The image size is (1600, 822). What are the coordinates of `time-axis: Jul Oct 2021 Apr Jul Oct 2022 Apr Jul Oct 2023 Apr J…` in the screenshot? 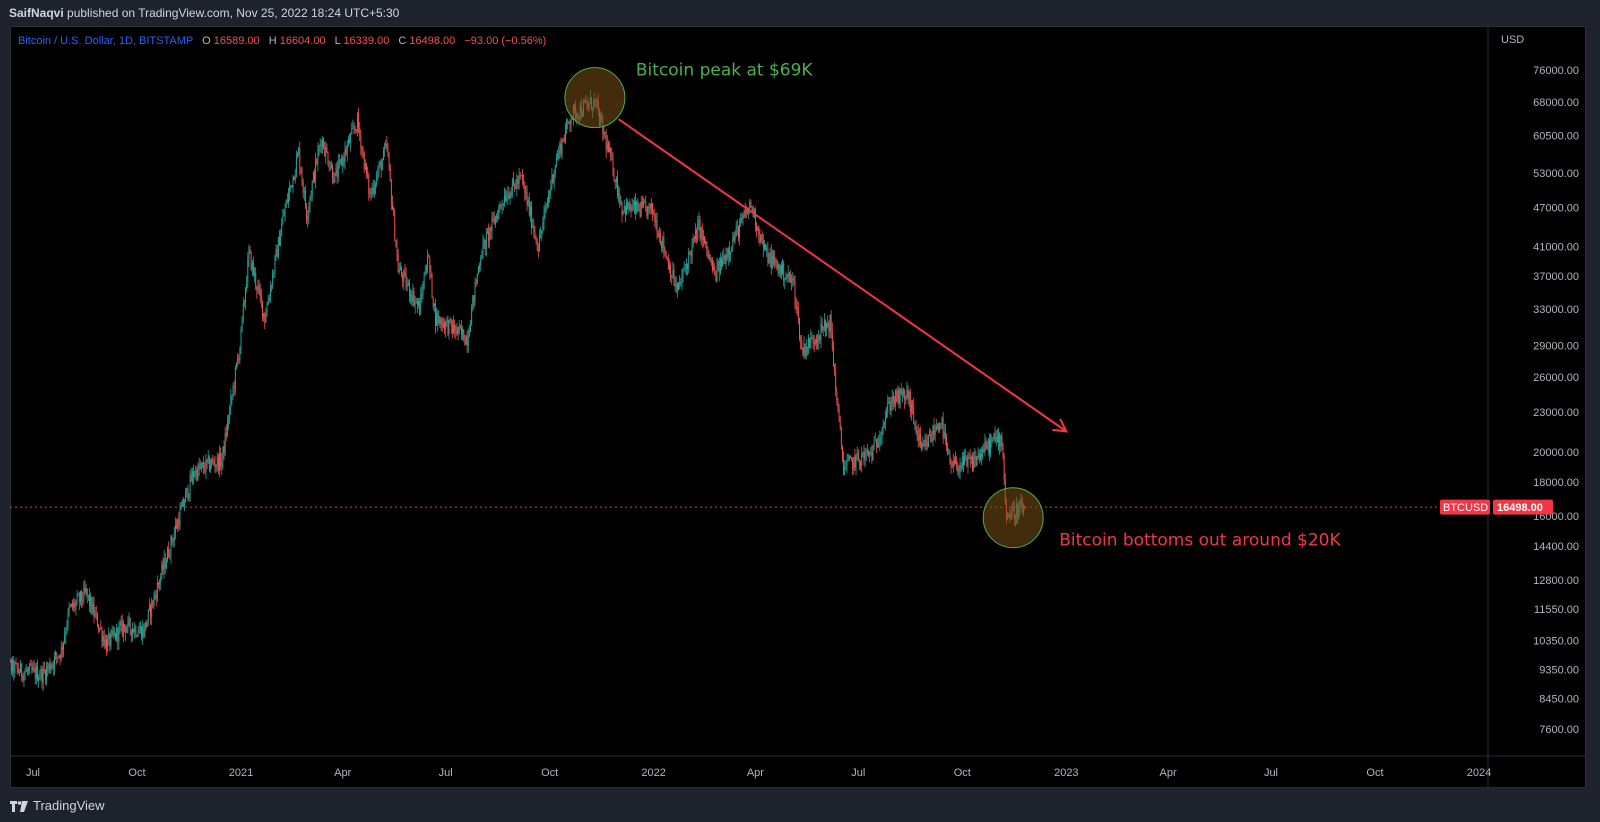 It's located at (758, 773).